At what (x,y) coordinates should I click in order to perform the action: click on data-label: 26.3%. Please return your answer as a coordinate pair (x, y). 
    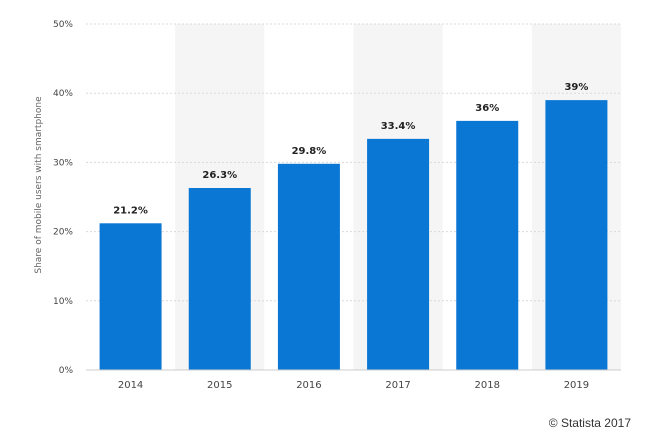
    Looking at the image, I should click on (219, 175).